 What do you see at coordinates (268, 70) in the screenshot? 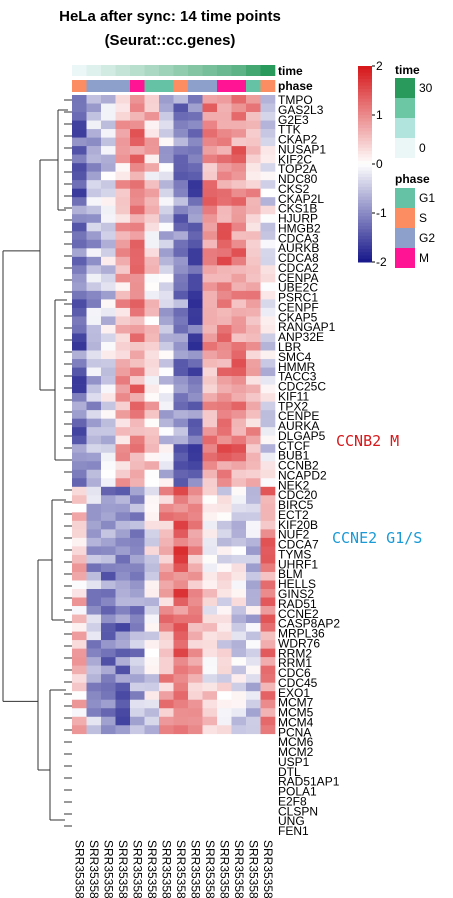
I see `time-annotation-cell` at bounding box center [268, 70].